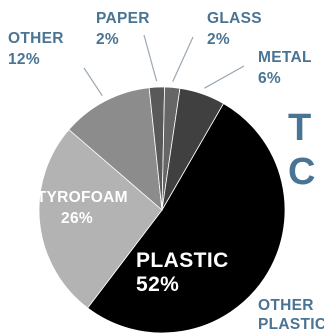  Describe the element at coordinates (291, 324) in the screenshot. I see `partial-label-line2: PLASTIC` at that location.